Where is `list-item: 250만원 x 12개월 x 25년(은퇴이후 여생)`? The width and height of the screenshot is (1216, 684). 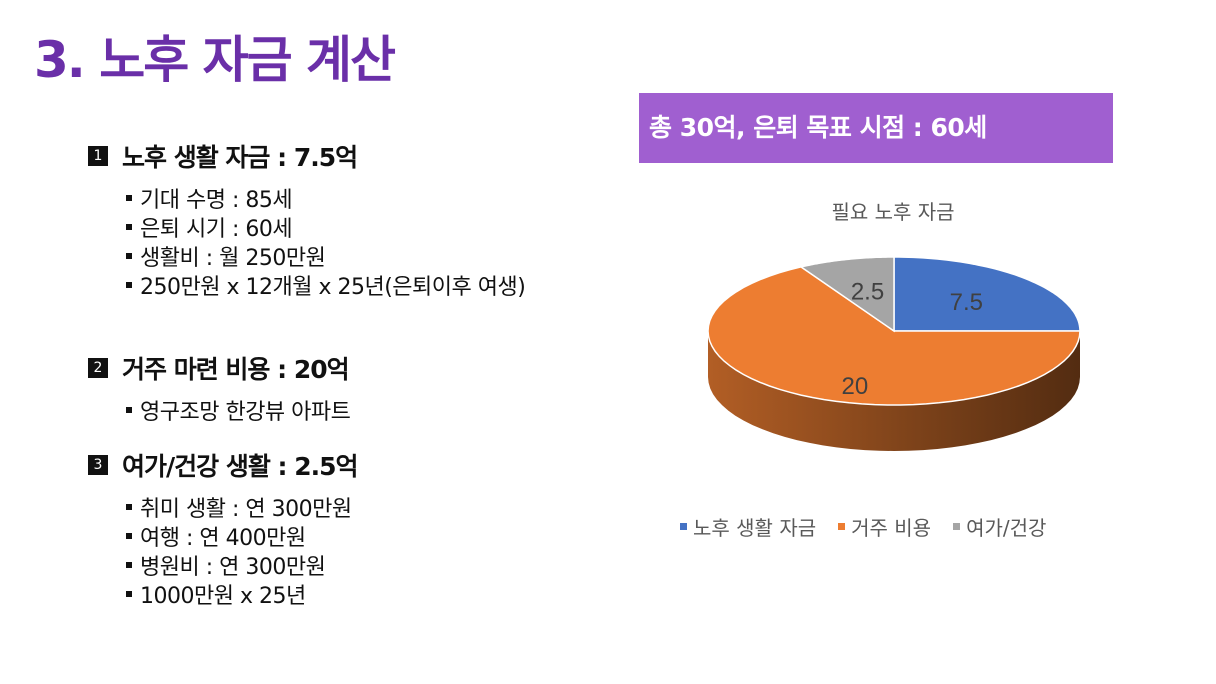
list-item: 250만원 x 12개월 x 25년(은퇴이후 여생) is located at coordinates (326, 287).